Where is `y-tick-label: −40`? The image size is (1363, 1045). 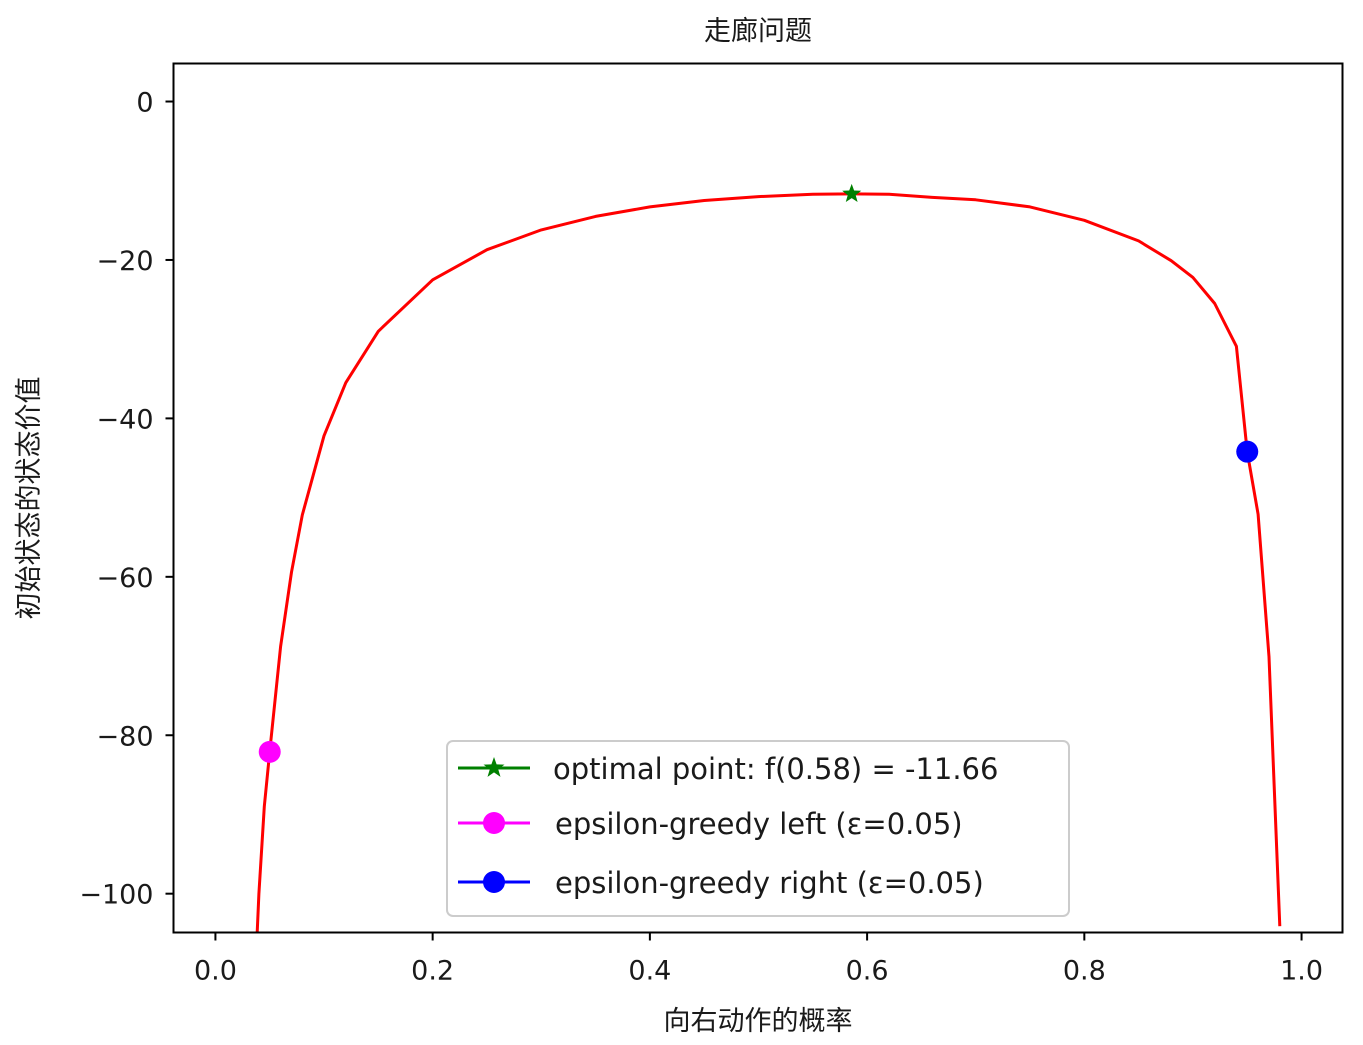 y-tick-label: −40 is located at coordinates (125, 419).